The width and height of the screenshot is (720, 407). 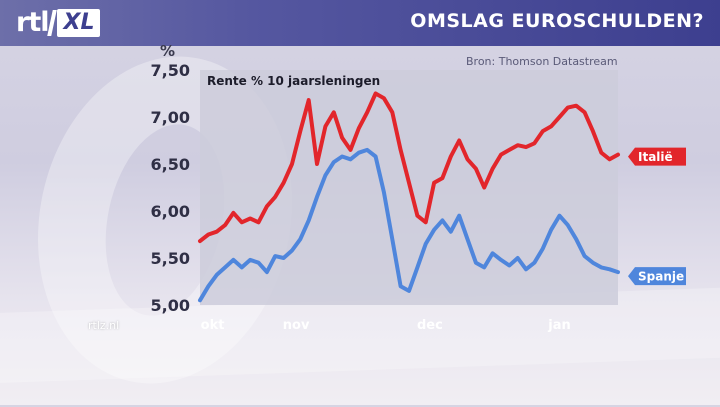 I want to click on logo-rtl-text: rtl, so click(x=32, y=22).